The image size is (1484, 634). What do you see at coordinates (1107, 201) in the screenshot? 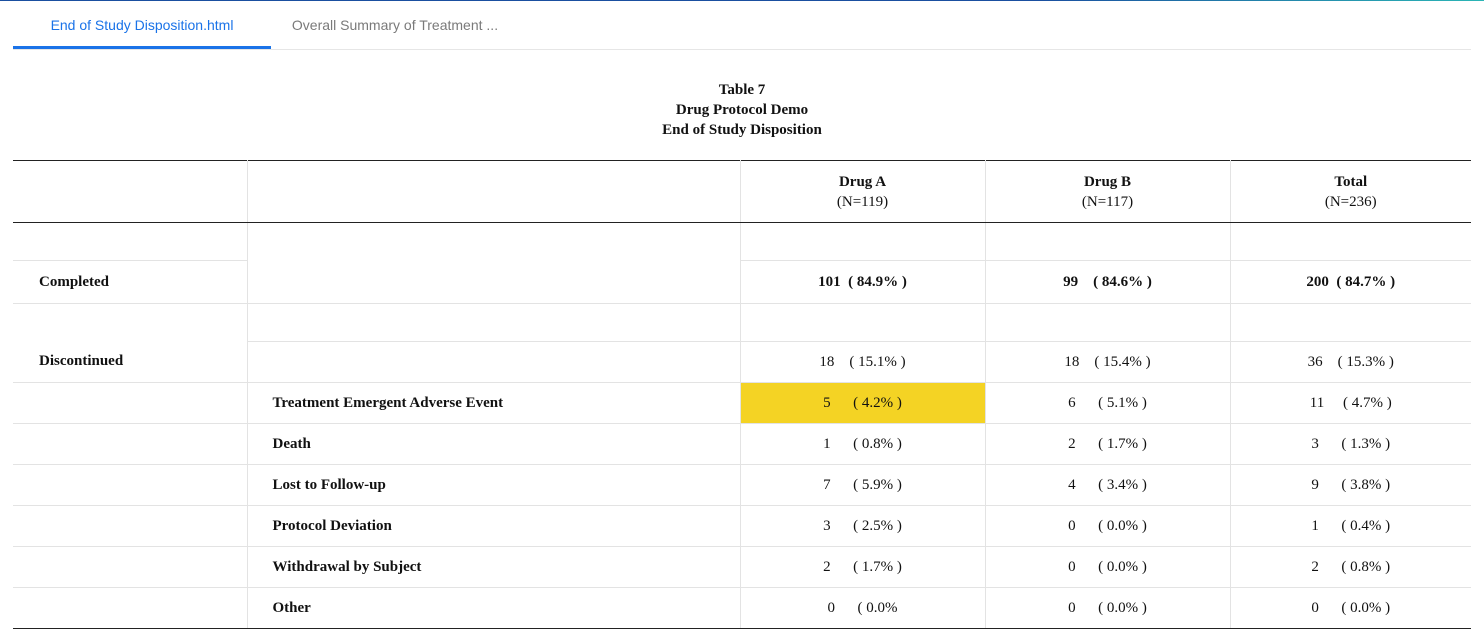
I see `col-n: (N=117)` at bounding box center [1107, 201].